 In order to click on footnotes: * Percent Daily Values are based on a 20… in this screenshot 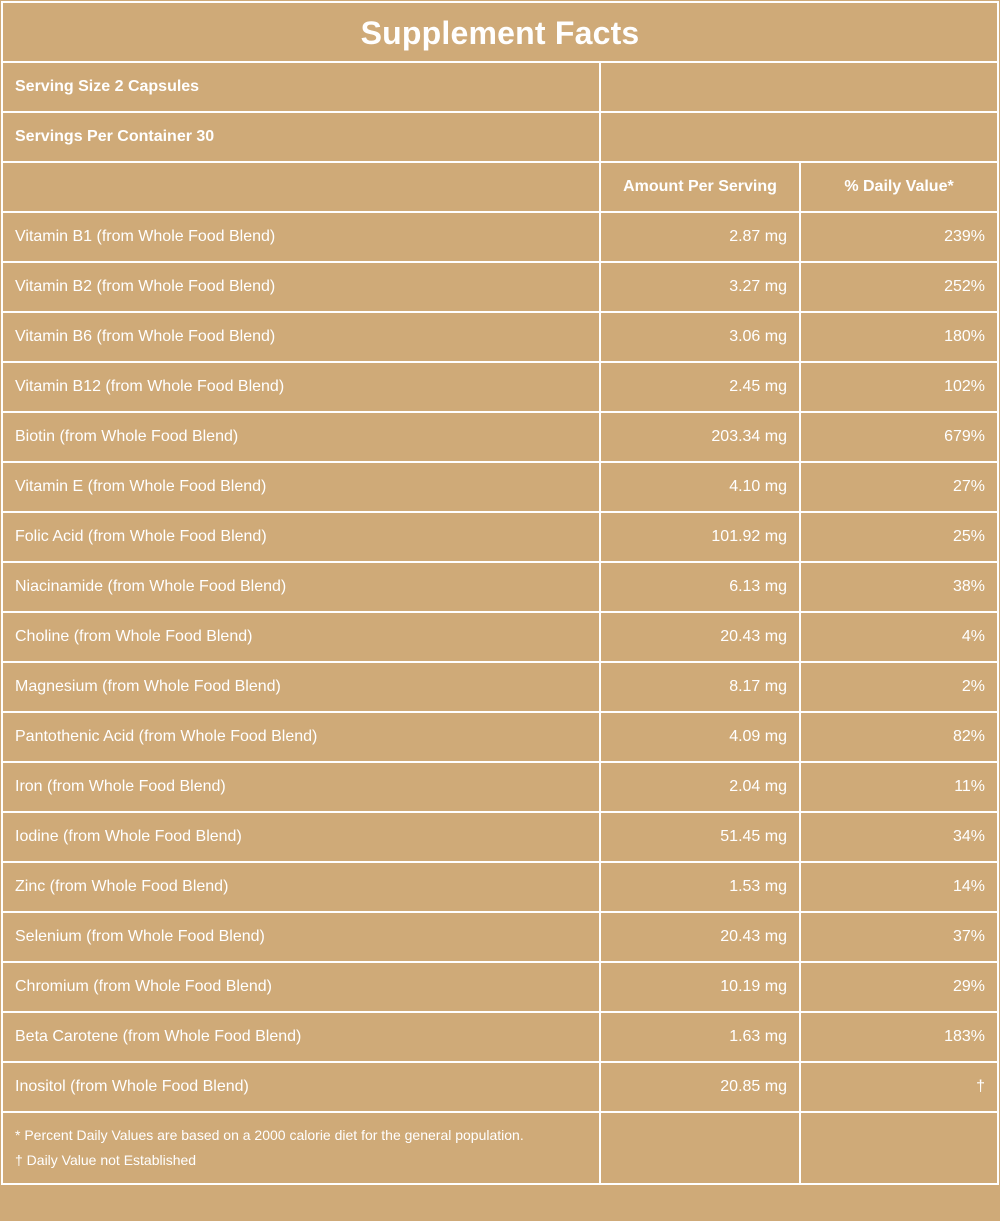, I will do `click(301, 1148)`.